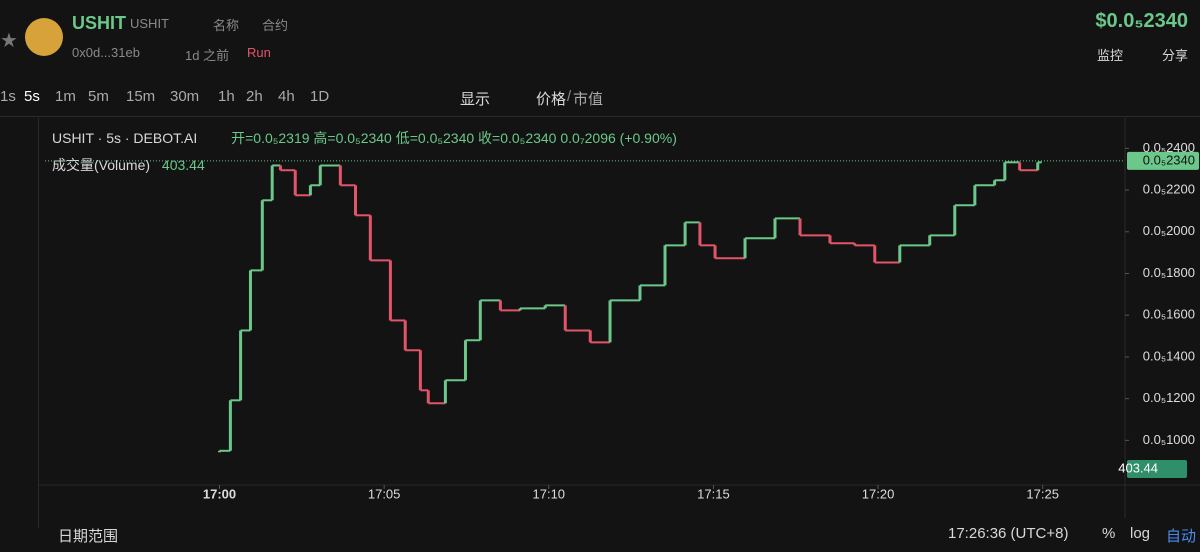 The image size is (1200, 552). I want to click on interval: 1D, so click(320, 96).